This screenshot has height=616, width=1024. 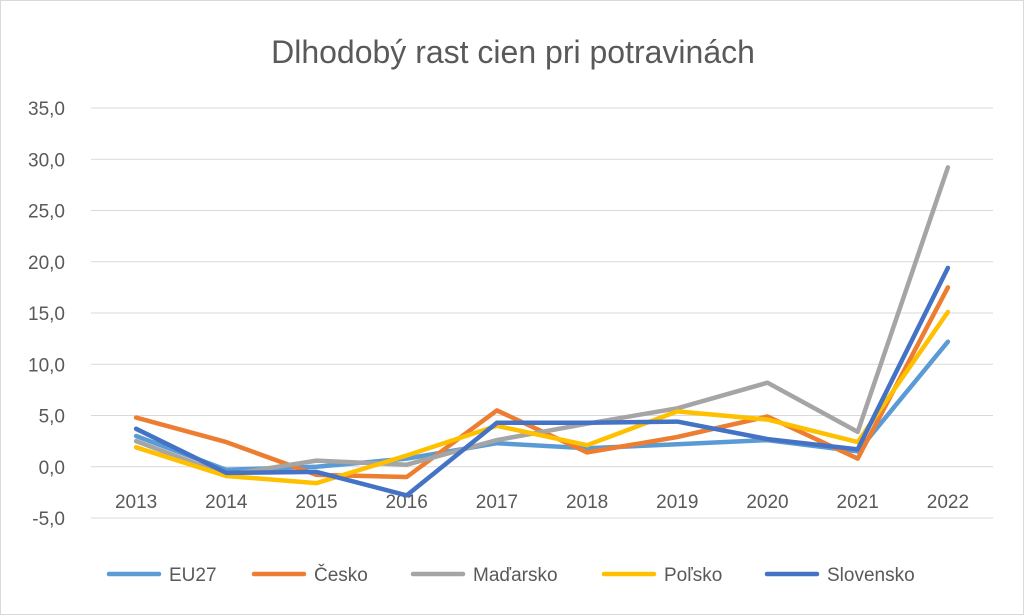 What do you see at coordinates (767, 502) in the screenshot?
I see `x-tick-label: 2020` at bounding box center [767, 502].